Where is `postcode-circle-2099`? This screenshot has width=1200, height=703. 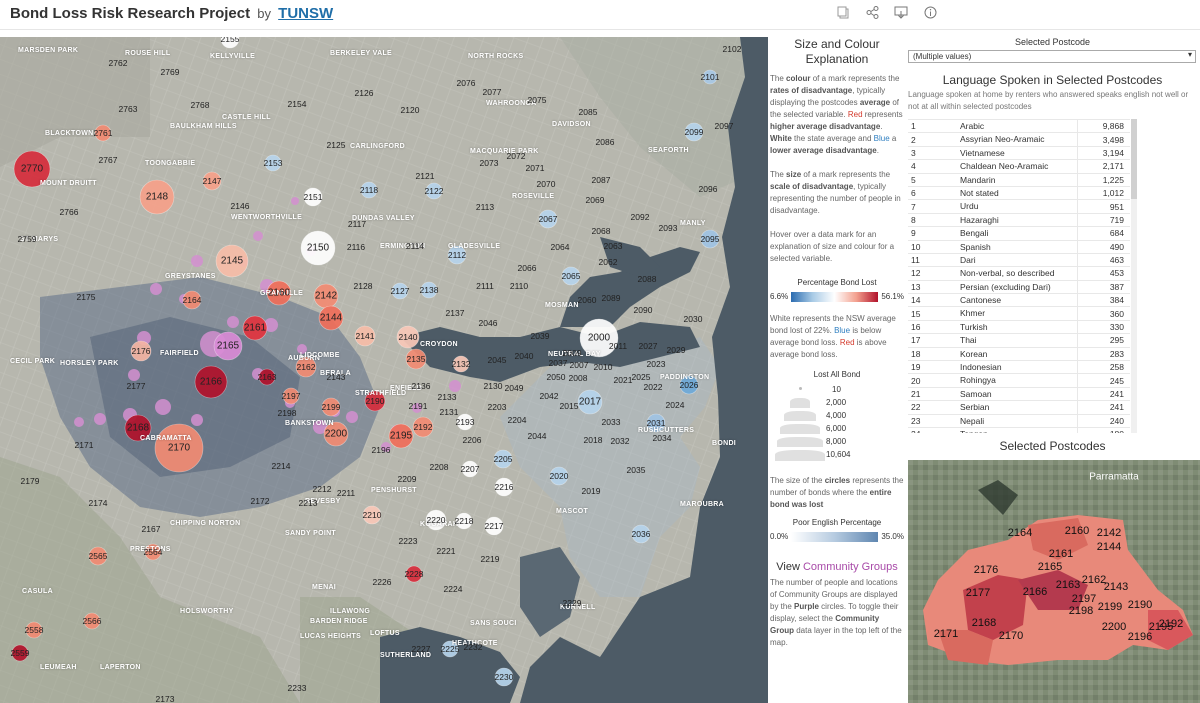 postcode-circle-2099 is located at coordinates (694, 132).